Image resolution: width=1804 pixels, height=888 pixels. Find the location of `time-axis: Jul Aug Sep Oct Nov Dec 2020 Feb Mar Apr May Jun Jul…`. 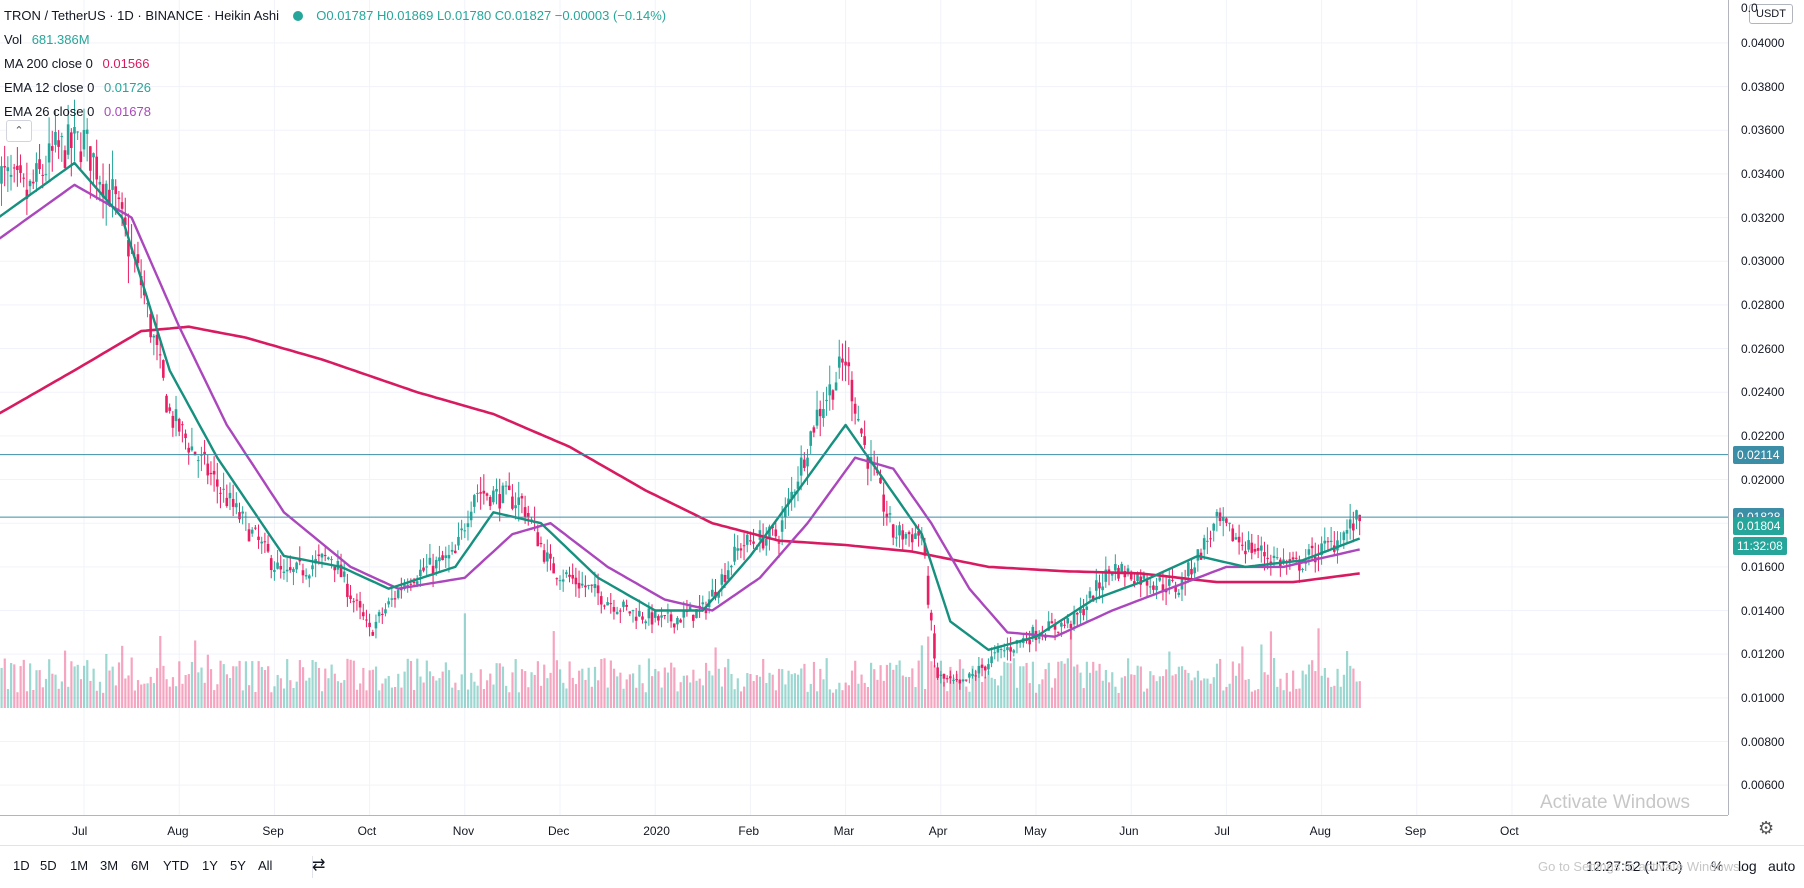

time-axis: Jul Aug Sep Oct Nov Dec 2020 Feb Mar Apr May Jun Jul… is located at coordinates (864, 830).